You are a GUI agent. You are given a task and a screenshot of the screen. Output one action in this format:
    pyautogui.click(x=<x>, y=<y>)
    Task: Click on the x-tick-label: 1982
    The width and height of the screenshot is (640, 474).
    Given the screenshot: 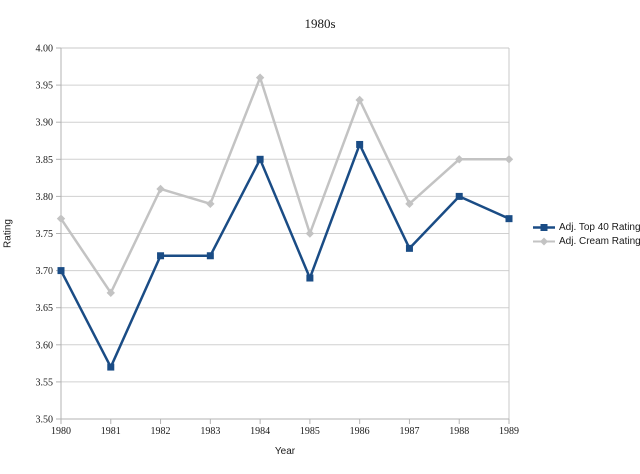 What is the action you would take?
    pyautogui.click(x=161, y=431)
    